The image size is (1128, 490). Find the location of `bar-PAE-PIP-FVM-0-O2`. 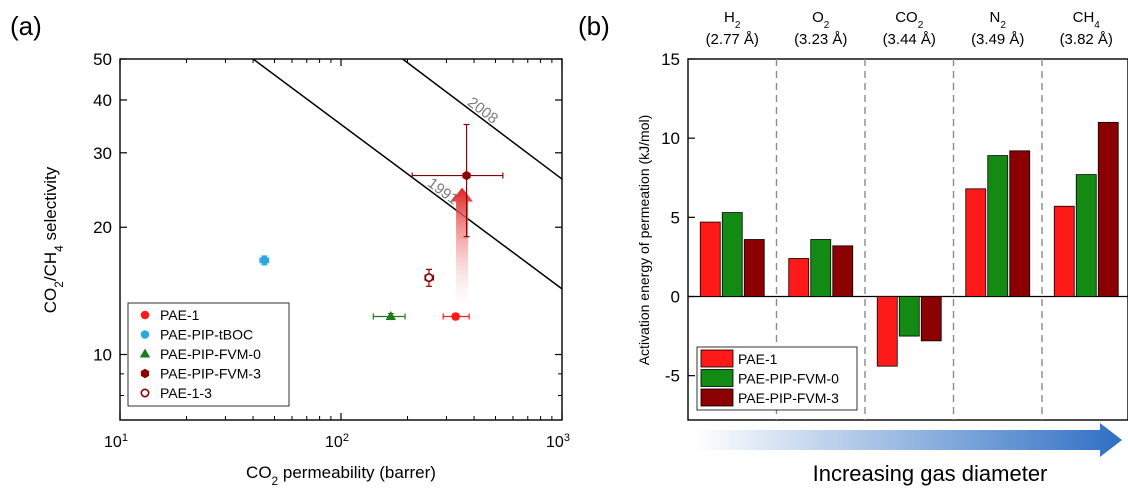

bar-PAE-PIP-FVM-0-O2 is located at coordinates (821, 268).